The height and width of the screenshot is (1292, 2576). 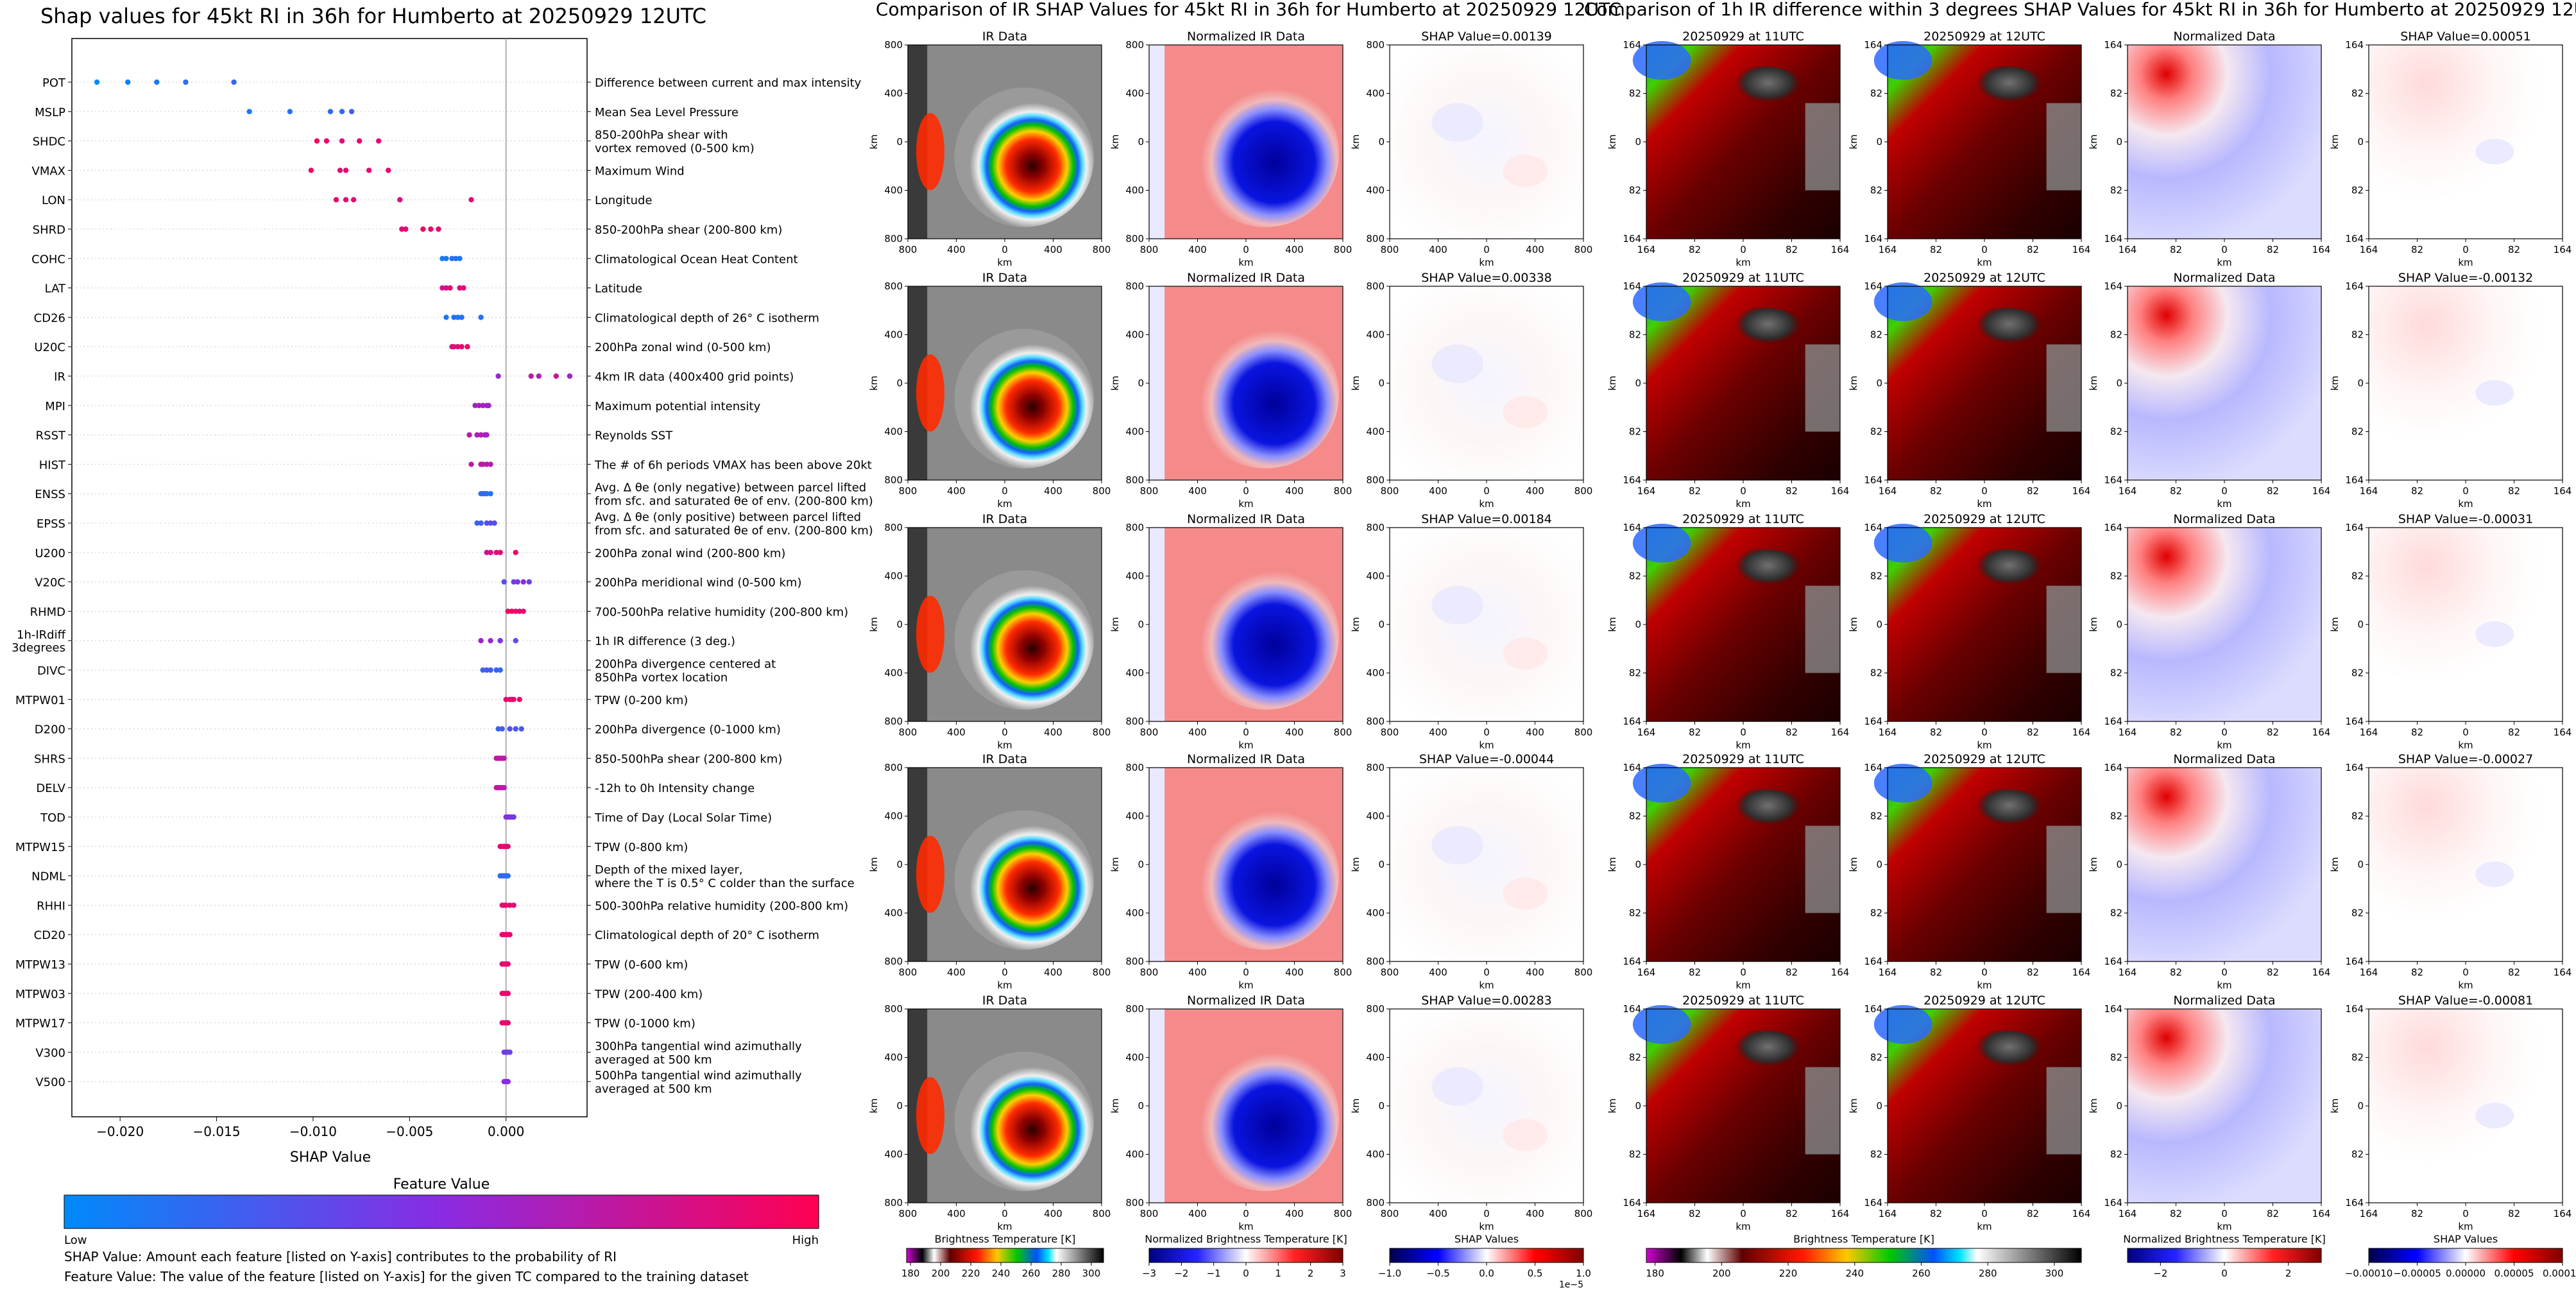 What do you see at coordinates (2494, 875) in the screenshot?
I see `irdiff-shap-blob` at bounding box center [2494, 875].